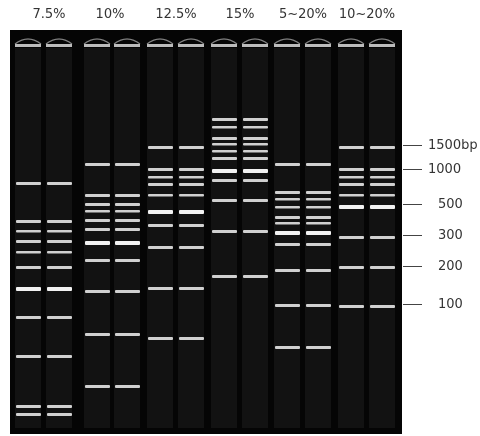 This screenshot has width=480, height=436. Describe the element at coordinates (205, 15) in the screenshot. I see `lane-header: 7.5% 10% 12.5% 15% 5~20% 10~20%` at that location.